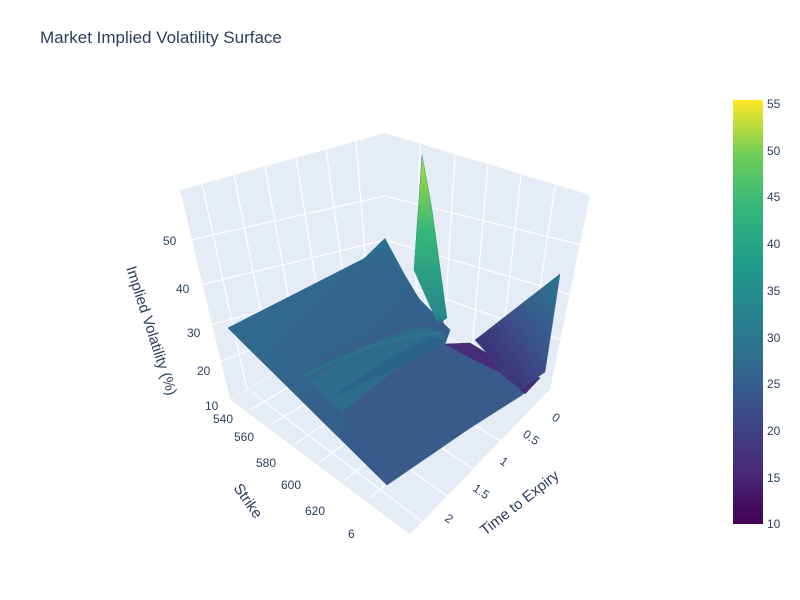  What do you see at coordinates (223, 419) in the screenshot?
I see `x-tick-label: 540` at bounding box center [223, 419].